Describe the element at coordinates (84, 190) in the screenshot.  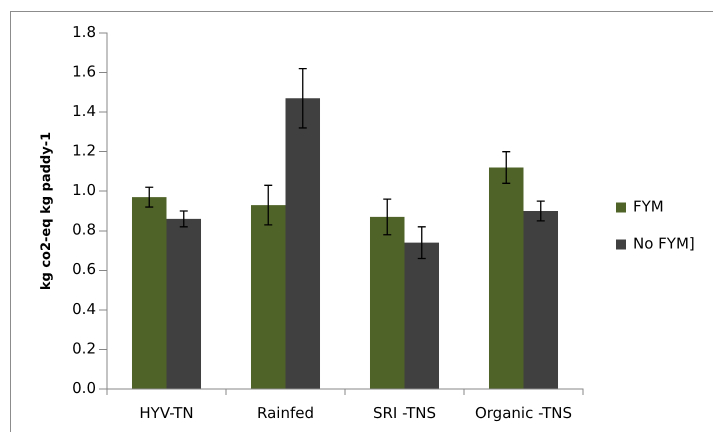
I see `y-tick-label: 1.0` at that location.